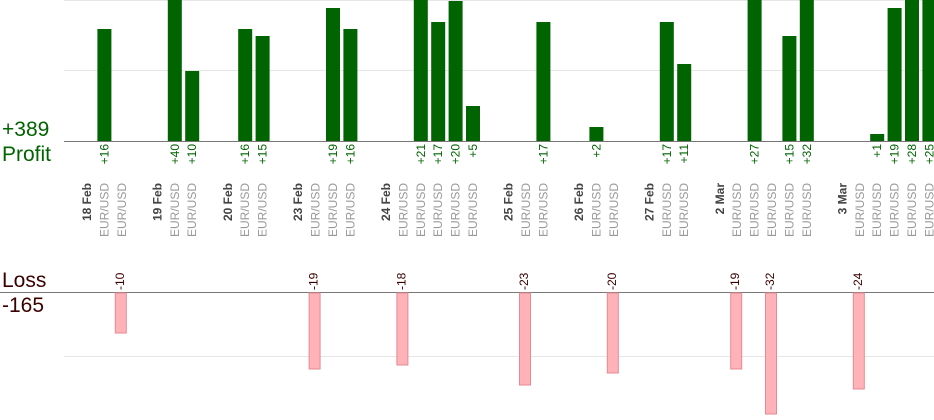 The height and width of the screenshot is (420, 934). Describe the element at coordinates (877, 151) in the screenshot. I see `profit-value-label: +1` at that location.